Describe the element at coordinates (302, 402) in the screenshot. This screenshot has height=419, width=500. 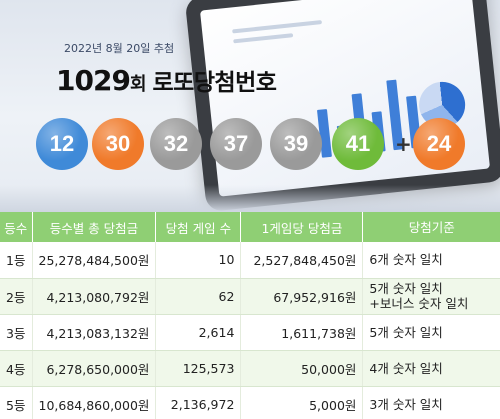
I see `cell-prize-per-game: 5,000원` at that location.